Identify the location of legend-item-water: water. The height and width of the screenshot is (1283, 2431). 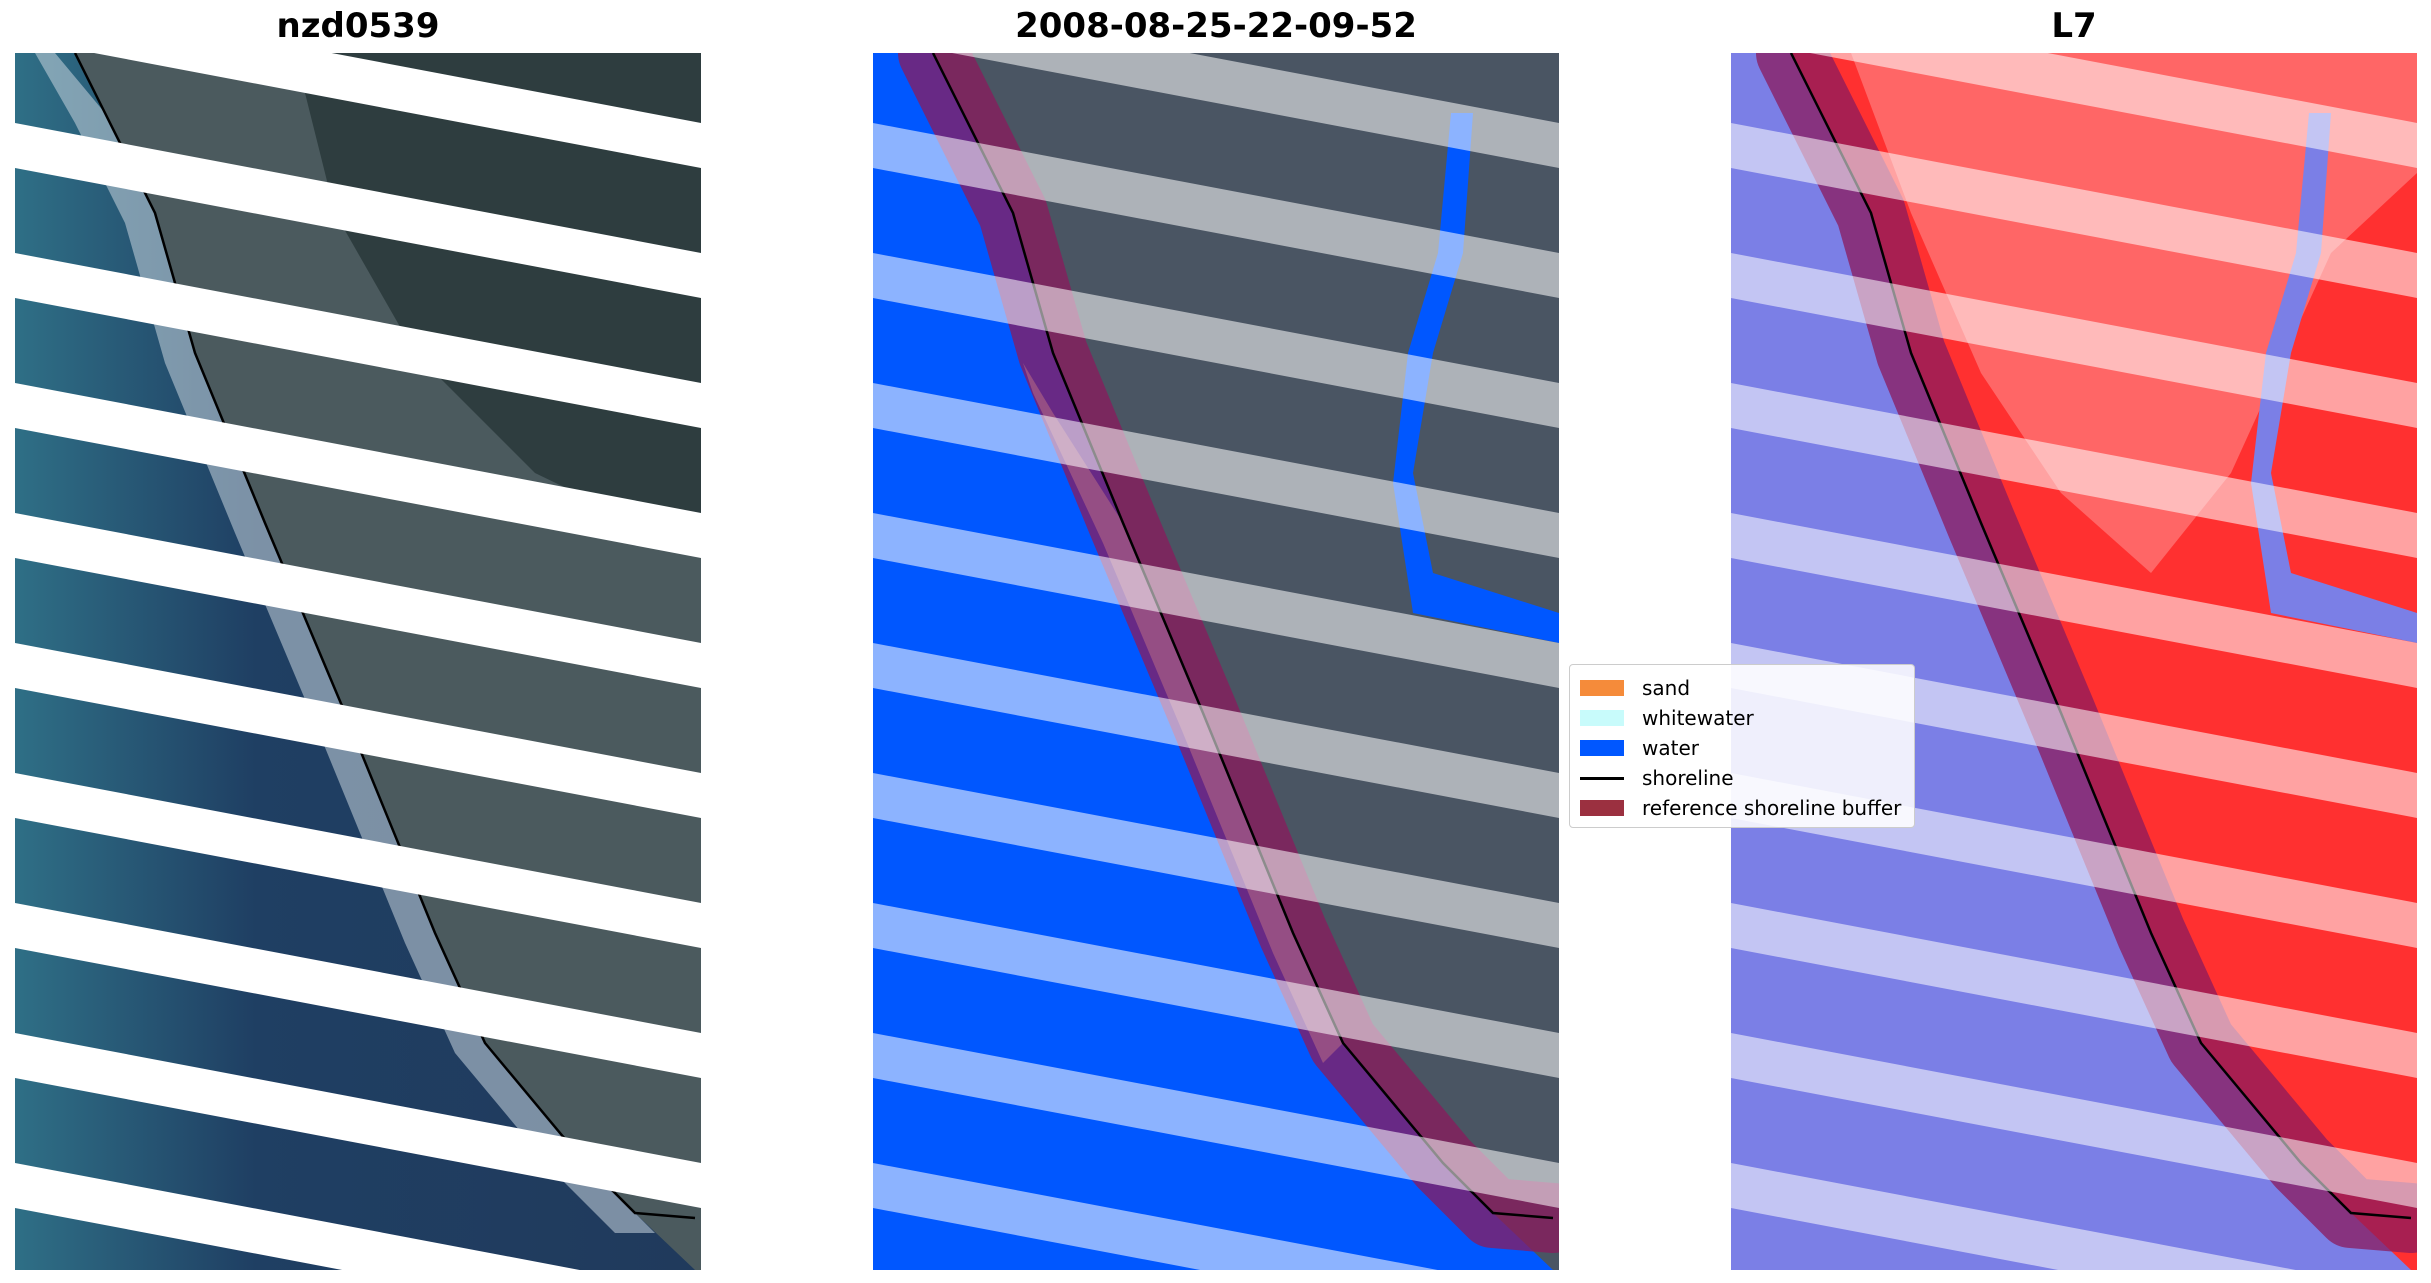
(1742, 748).